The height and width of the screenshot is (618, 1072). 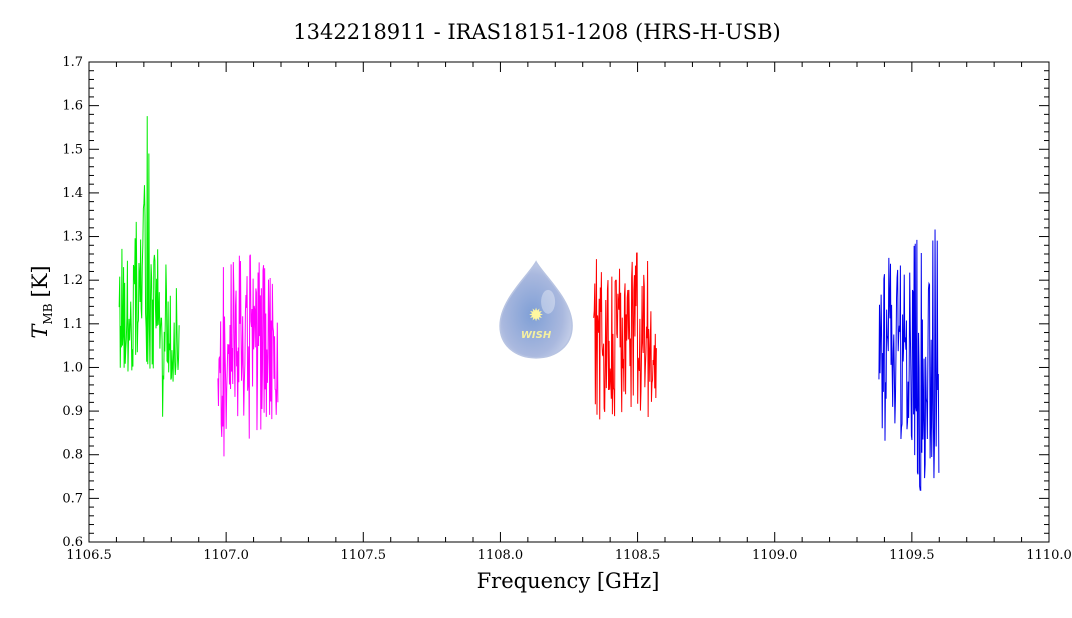 What do you see at coordinates (72, 106) in the screenshot?
I see `y-tick-label: 1.6` at bounding box center [72, 106].